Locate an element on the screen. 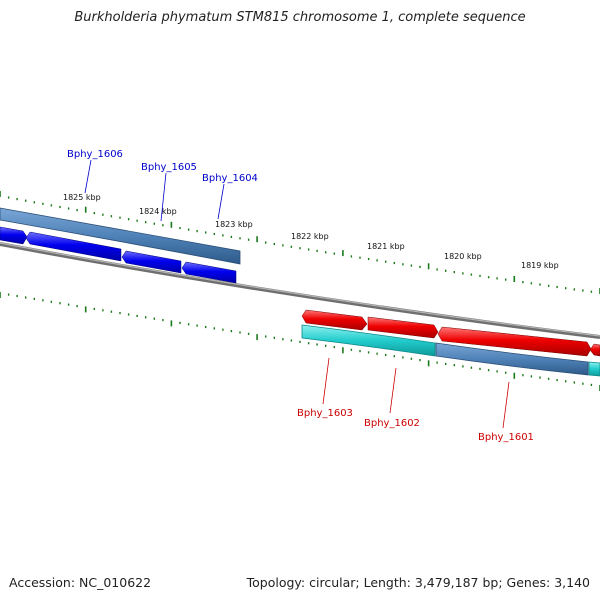  tick-label-1824: 1824 kbp is located at coordinates (158, 211).